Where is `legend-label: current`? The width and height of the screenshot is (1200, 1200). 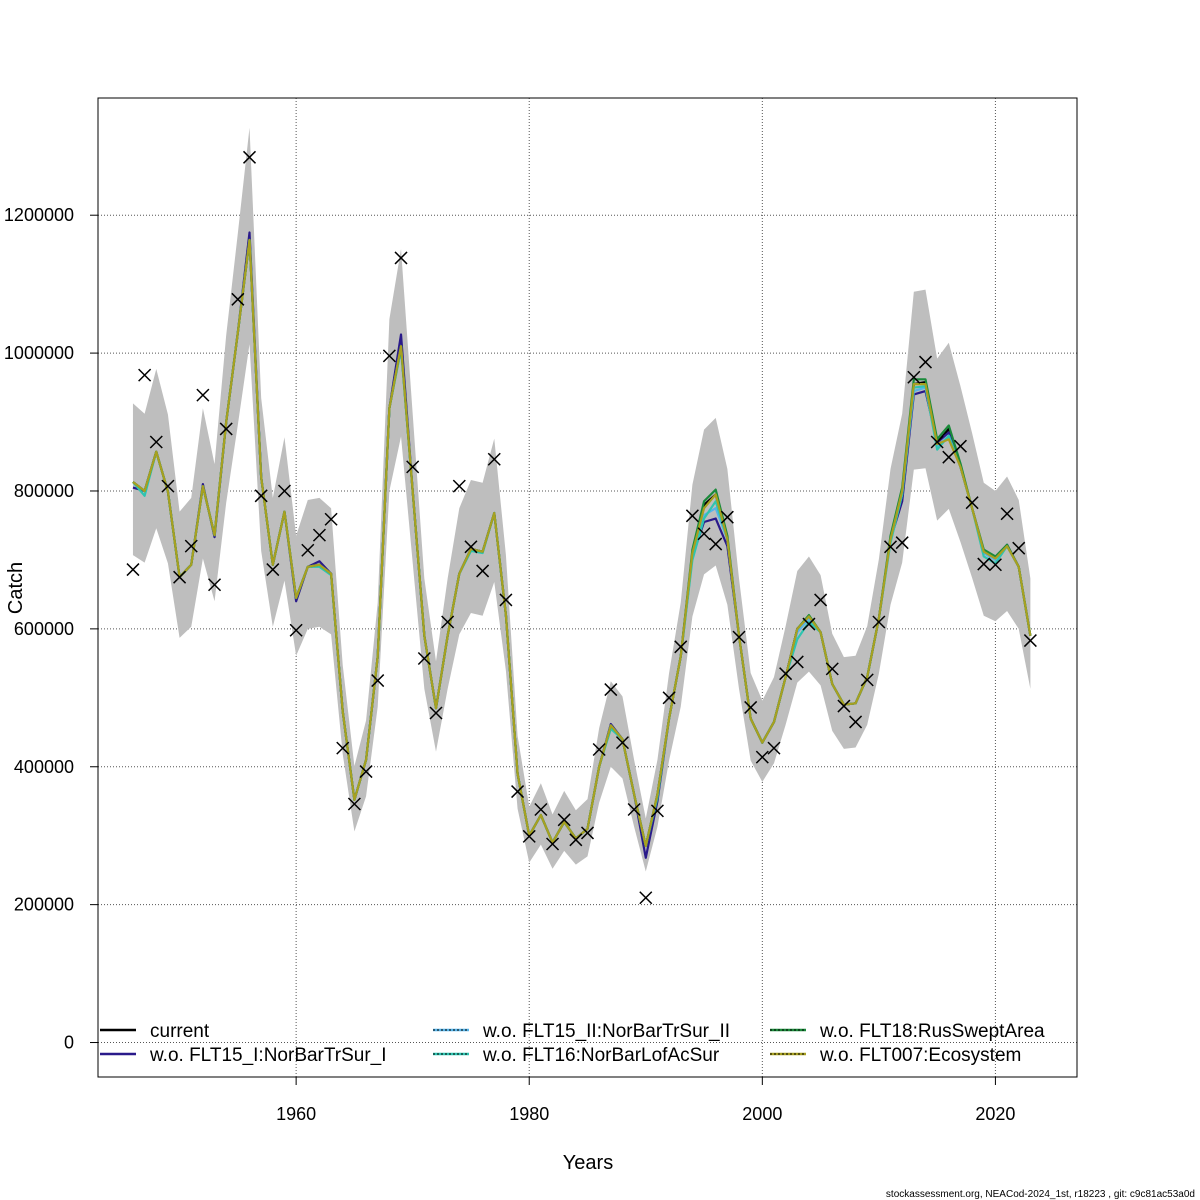
legend-label: current is located at coordinates (180, 1031).